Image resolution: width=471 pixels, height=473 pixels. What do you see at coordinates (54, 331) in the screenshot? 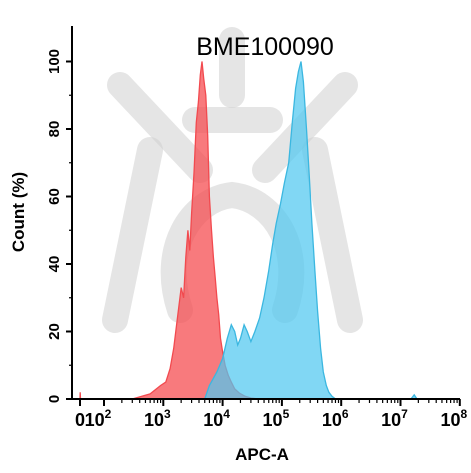
I see `y-tick-label: 20` at bounding box center [54, 331].